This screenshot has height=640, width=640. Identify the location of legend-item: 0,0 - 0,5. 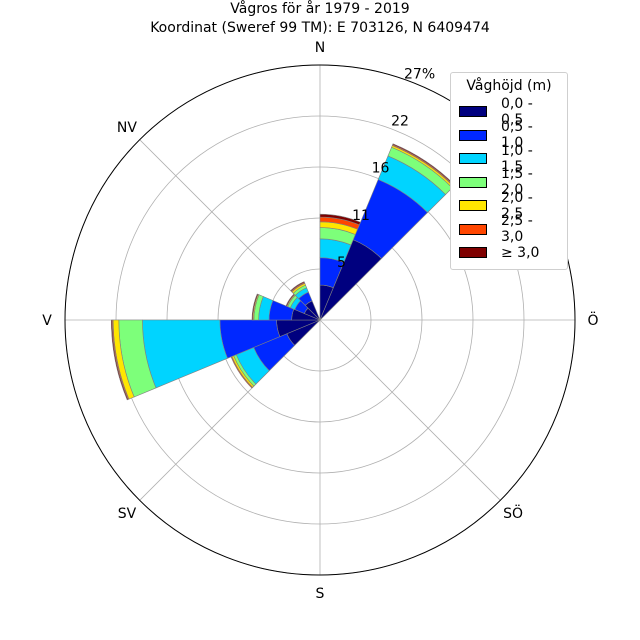
(509, 112).